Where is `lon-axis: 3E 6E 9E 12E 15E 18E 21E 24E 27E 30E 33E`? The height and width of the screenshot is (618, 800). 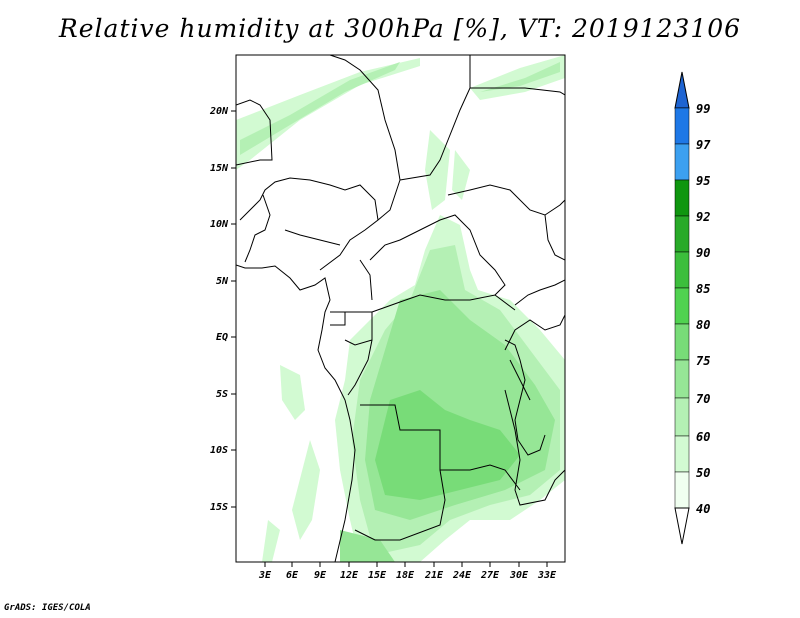
lon-axis: 3E 6E 9E 12E 15E 18E 21E 24E 27E 30E 33E is located at coordinates (407, 571).